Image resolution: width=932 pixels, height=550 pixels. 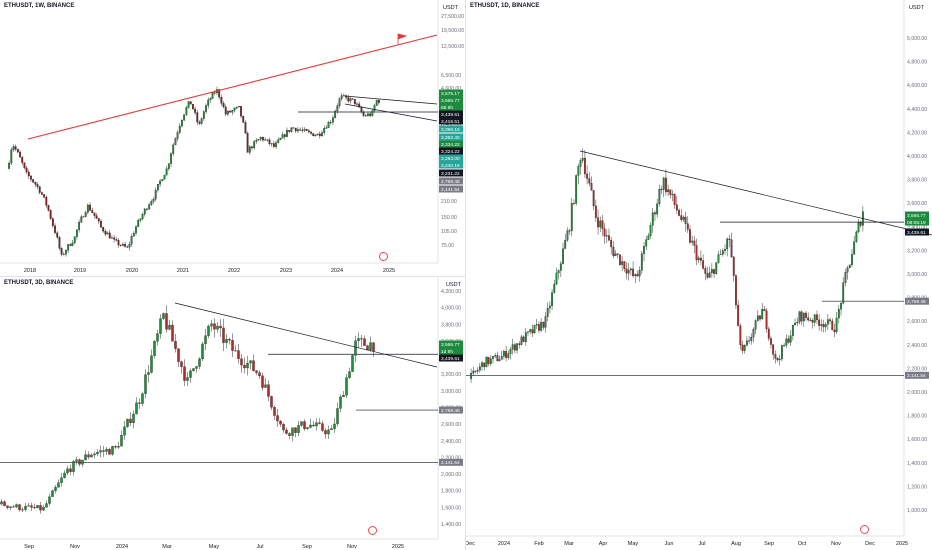 What do you see at coordinates (451, 392) in the screenshot?
I see `y-tick-label: 3,000.00` at bounding box center [451, 392].